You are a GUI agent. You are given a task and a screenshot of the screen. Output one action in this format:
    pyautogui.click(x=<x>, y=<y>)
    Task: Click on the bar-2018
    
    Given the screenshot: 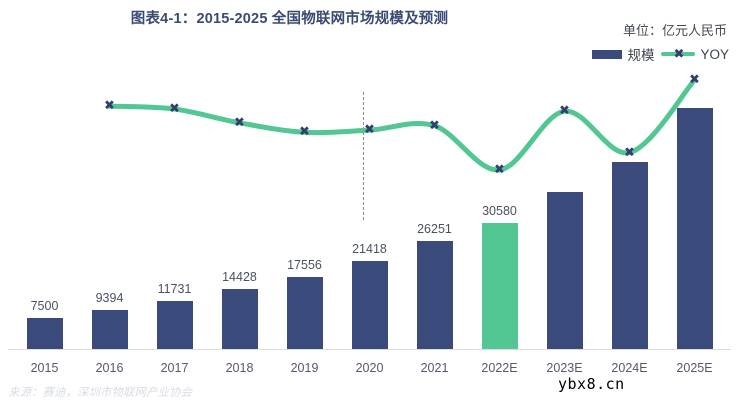 What is the action you would take?
    pyautogui.click(x=239, y=319)
    